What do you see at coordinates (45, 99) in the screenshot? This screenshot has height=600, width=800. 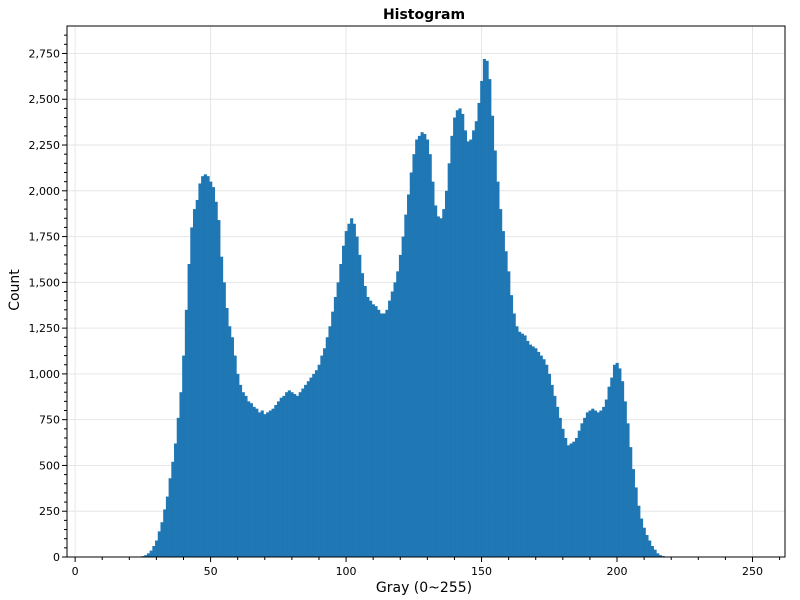 I see `y-tick-label: 2,500` at bounding box center [45, 99].